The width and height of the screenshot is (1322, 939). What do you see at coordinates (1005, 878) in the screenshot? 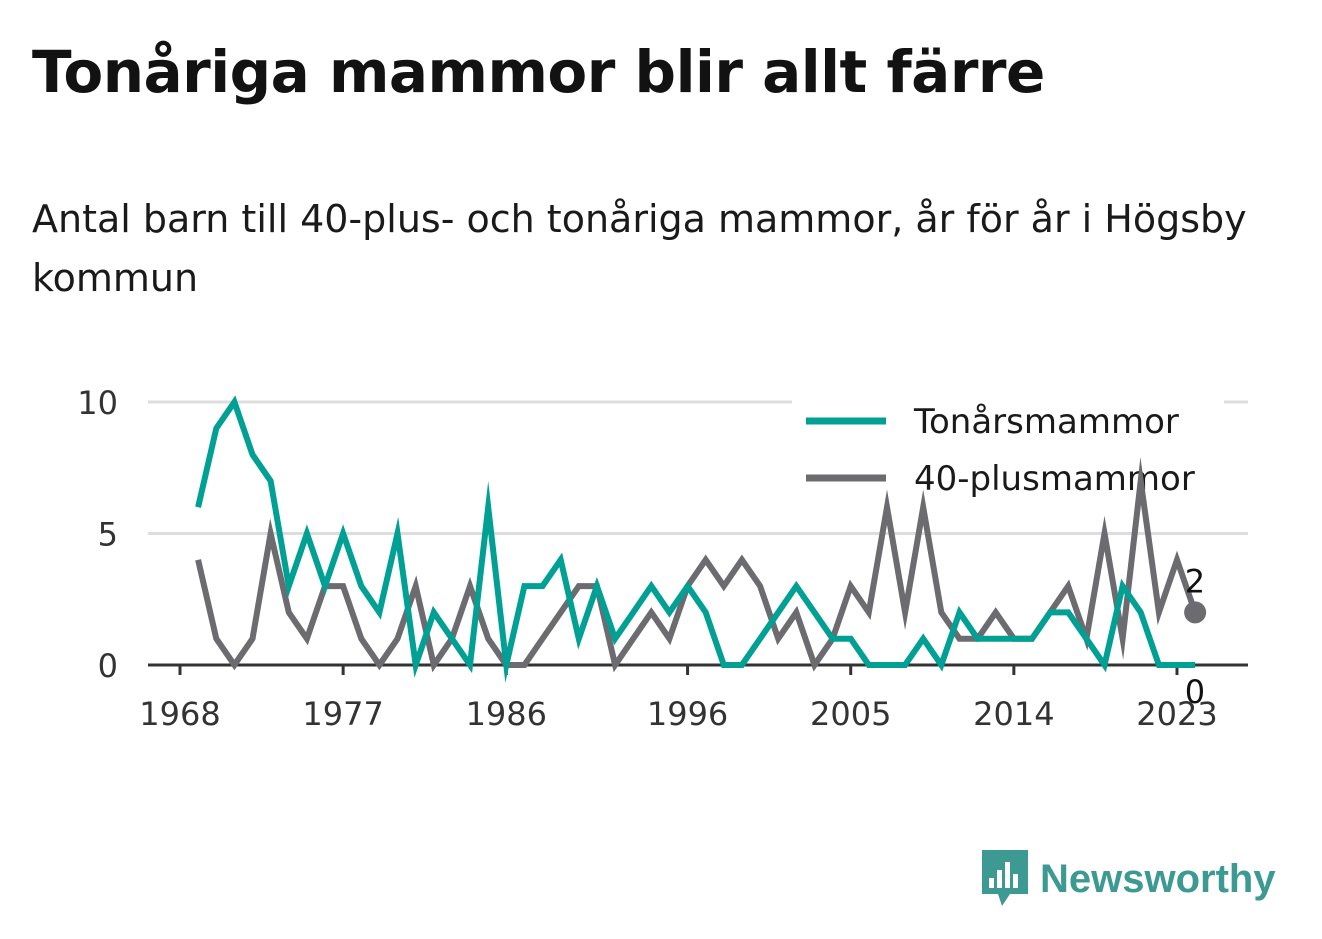
I see `bar-chart-speech-bubble-icon` at bounding box center [1005, 878].